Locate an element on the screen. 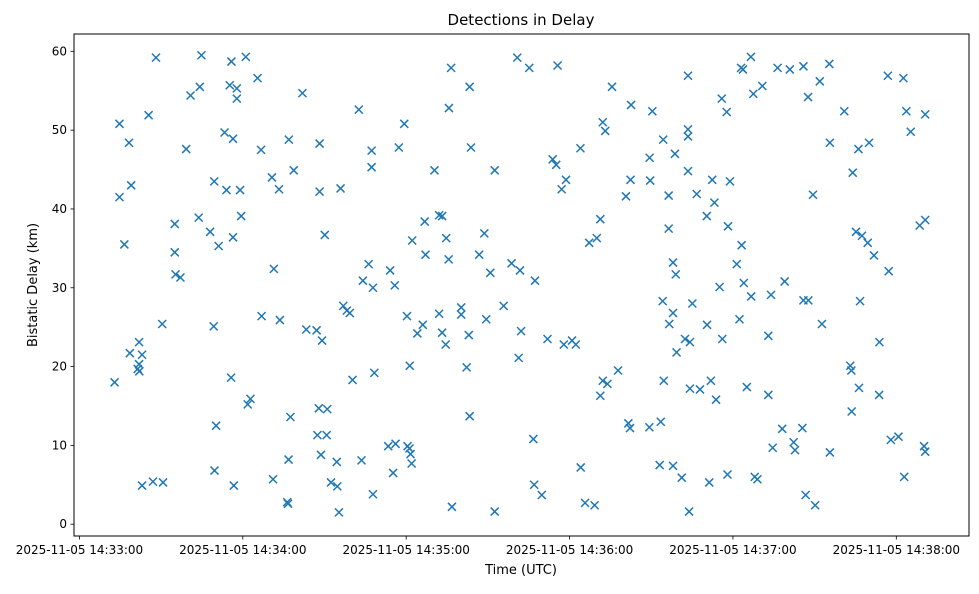 This screenshot has height=594, width=979. y-tick-label: 10 is located at coordinates (59, 445).